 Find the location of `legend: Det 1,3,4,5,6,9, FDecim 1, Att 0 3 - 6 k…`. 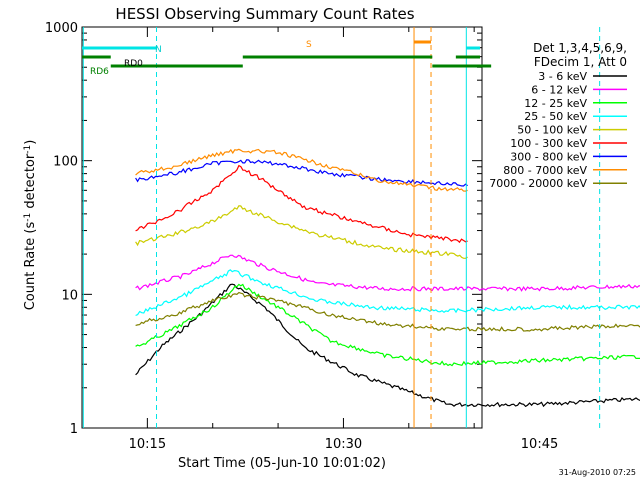

legend: Det 1,3,4,5,6,9, FDecim 1, Att 0 3 - 6 k… is located at coordinates (558, 115).